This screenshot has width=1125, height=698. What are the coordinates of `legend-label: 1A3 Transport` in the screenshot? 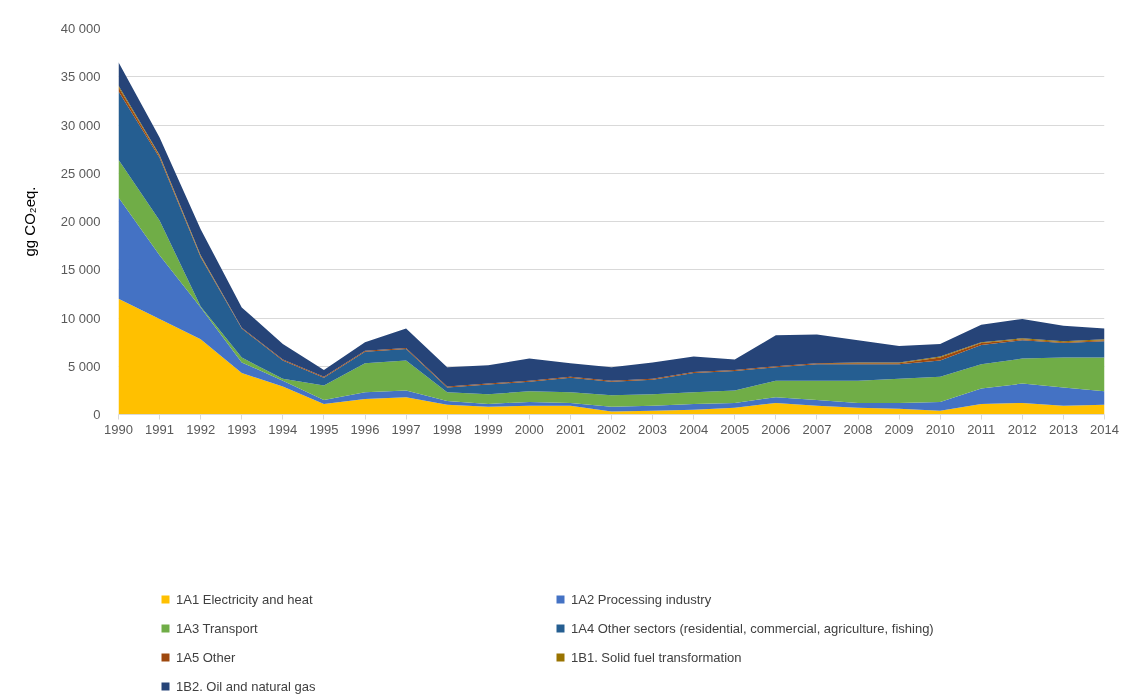 It's located at (217, 628).